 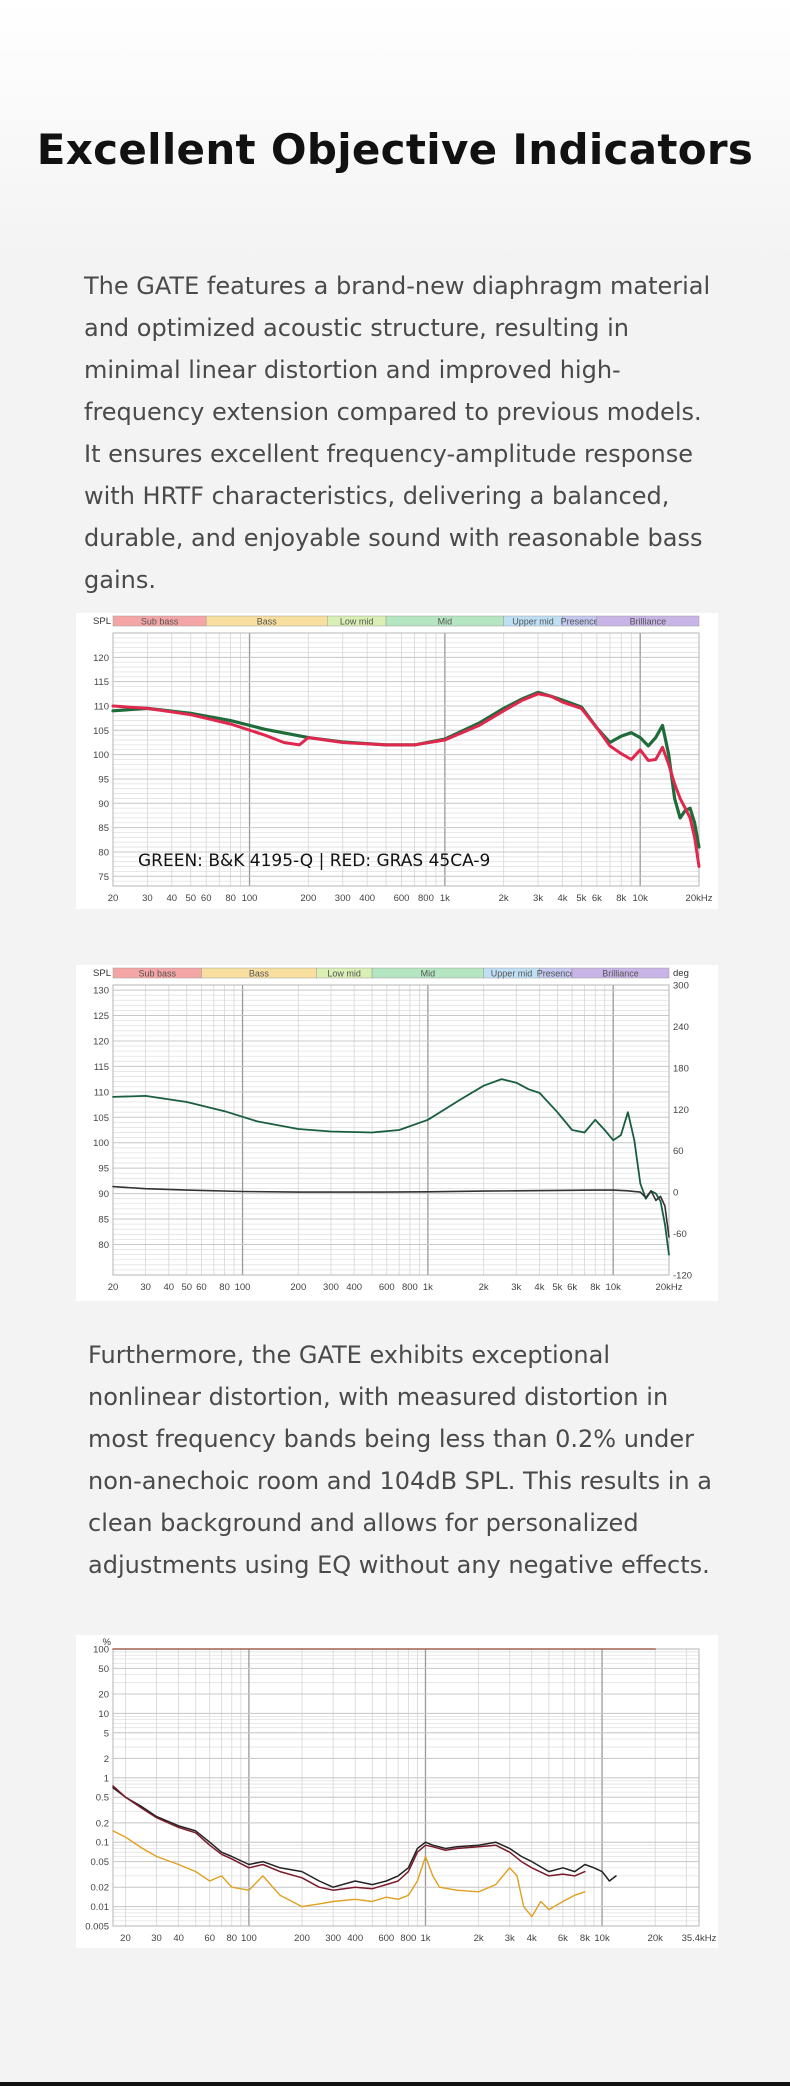 I want to click on y-tick-label: 0.1, so click(x=102, y=1843).